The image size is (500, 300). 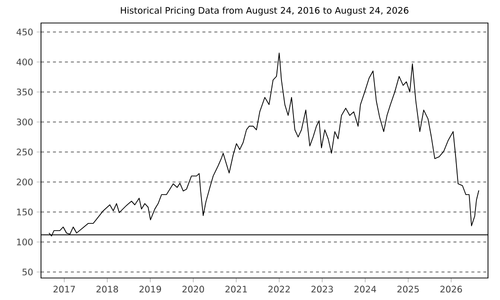 What do you see at coordinates (236, 289) in the screenshot?
I see `x-tick-label: 2021` at bounding box center [236, 289].